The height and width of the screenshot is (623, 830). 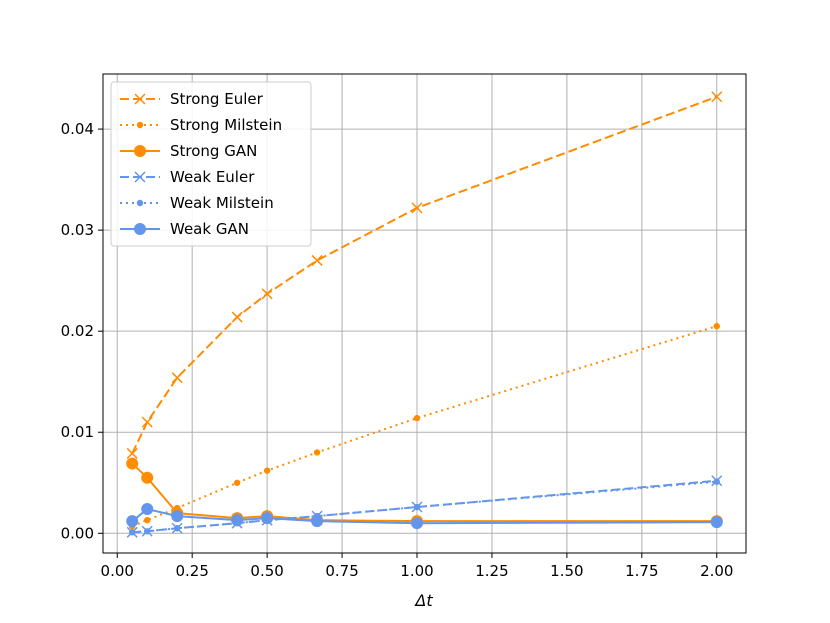 I want to click on legend-item: Weak Milstein, so click(x=197, y=203).